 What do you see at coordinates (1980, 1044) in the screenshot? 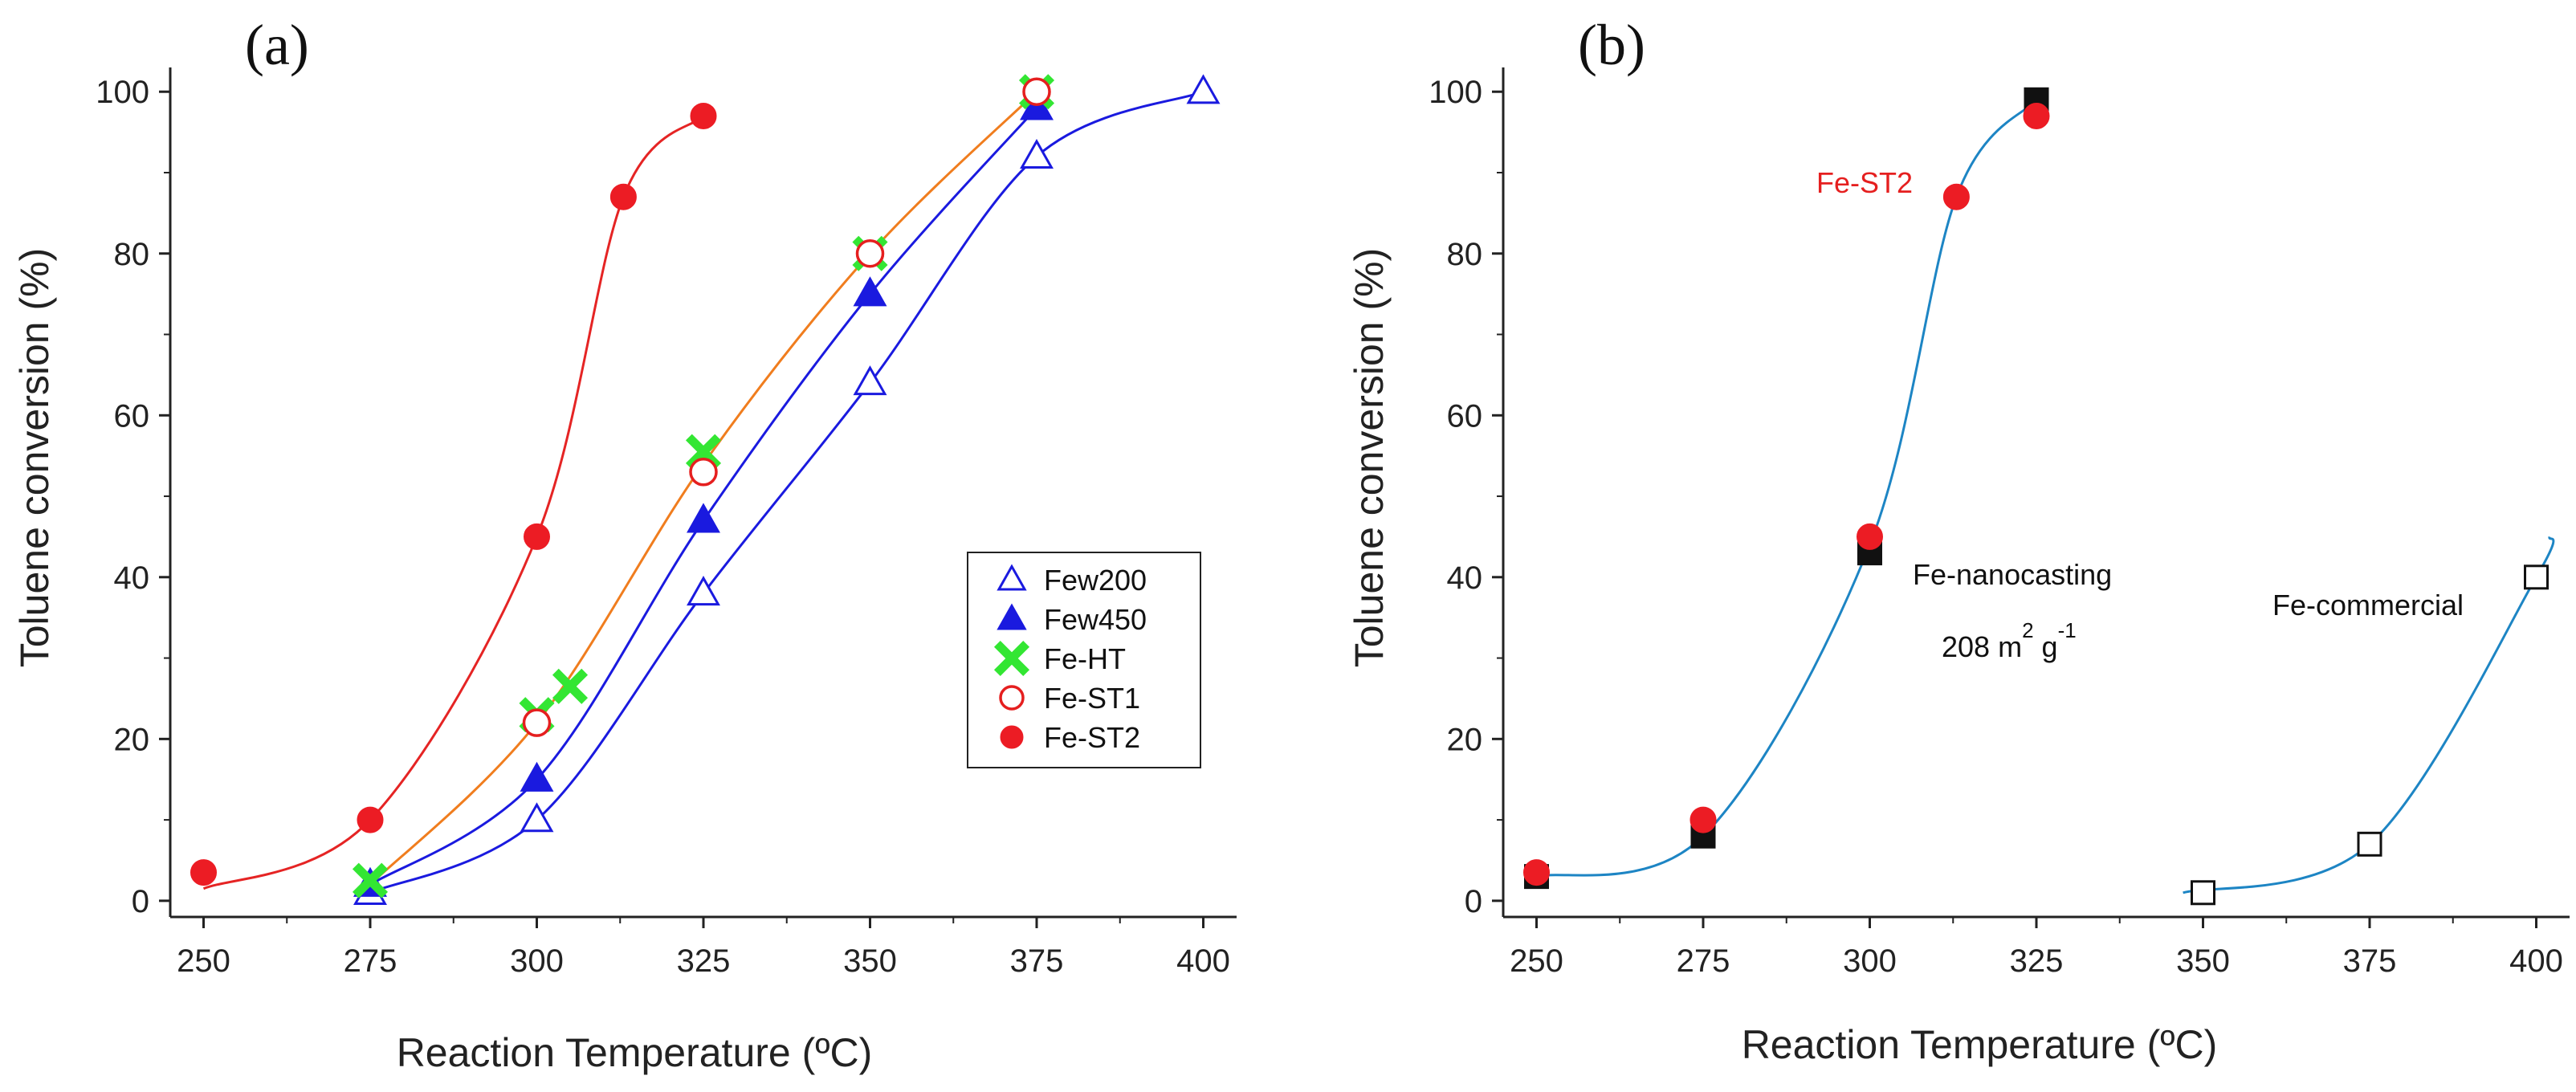
I see `panel-b-x-axis-label: Reaction Temperature (ºC)` at bounding box center [1980, 1044].